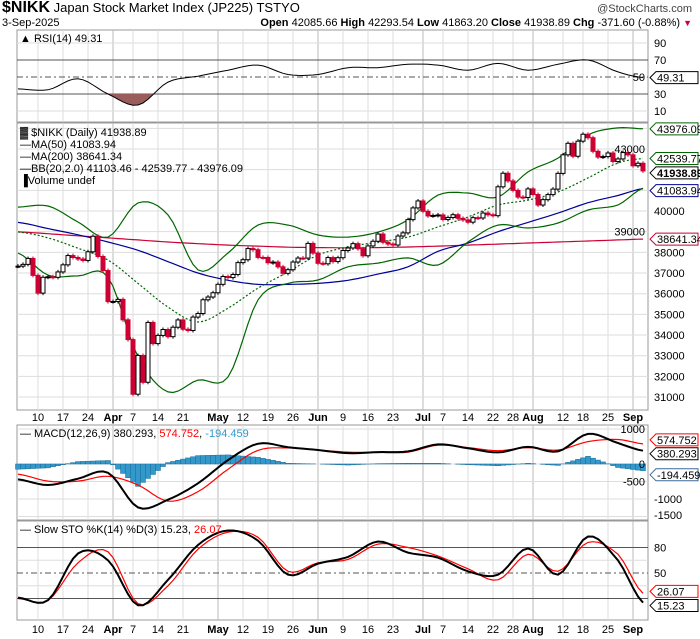 The image size is (700, 639). What do you see at coordinates (158, 630) in the screenshot?
I see `x-tick-label: 14` at bounding box center [158, 630].